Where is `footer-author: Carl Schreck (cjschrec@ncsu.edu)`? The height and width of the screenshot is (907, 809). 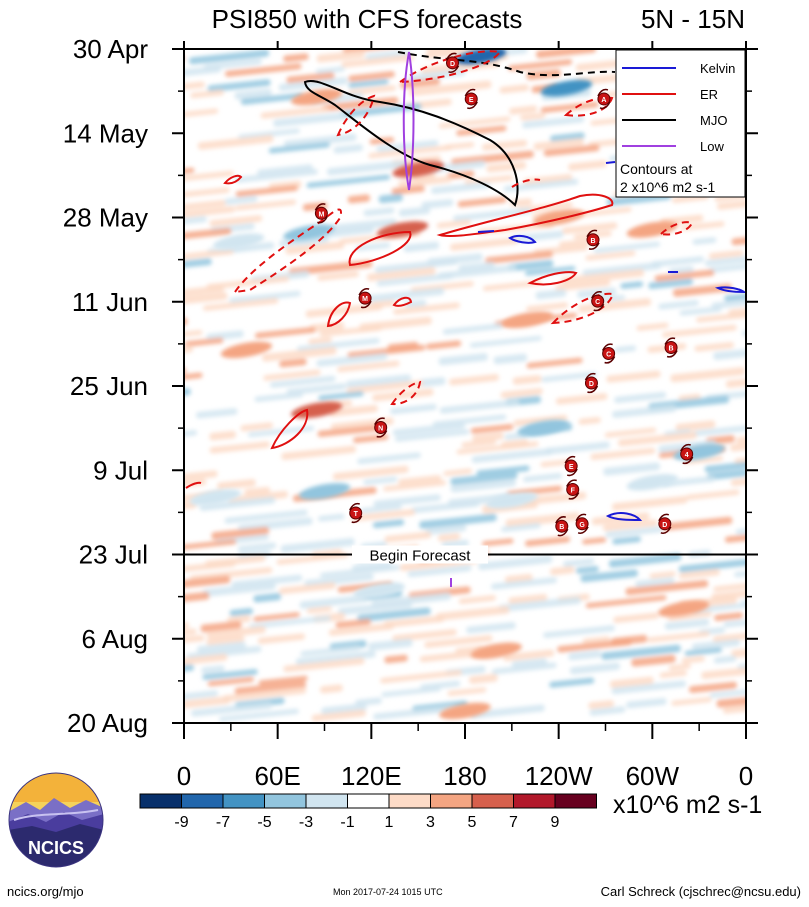 footer-author: Carl Schreck (cjschrec@ncsu.edu) is located at coordinates (700, 891).